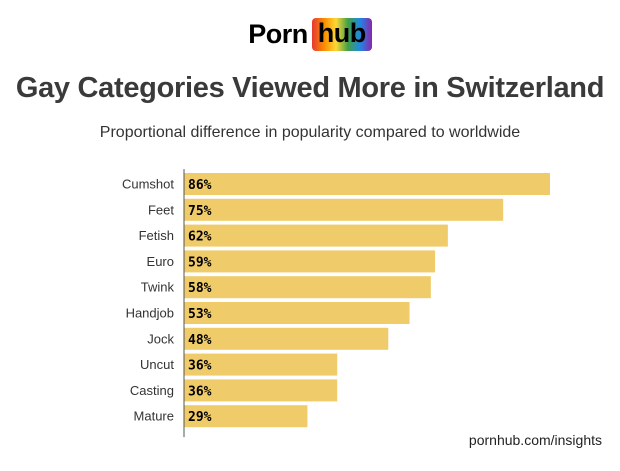 This screenshot has height=471, width=620. I want to click on value-label: 53%, so click(200, 314).